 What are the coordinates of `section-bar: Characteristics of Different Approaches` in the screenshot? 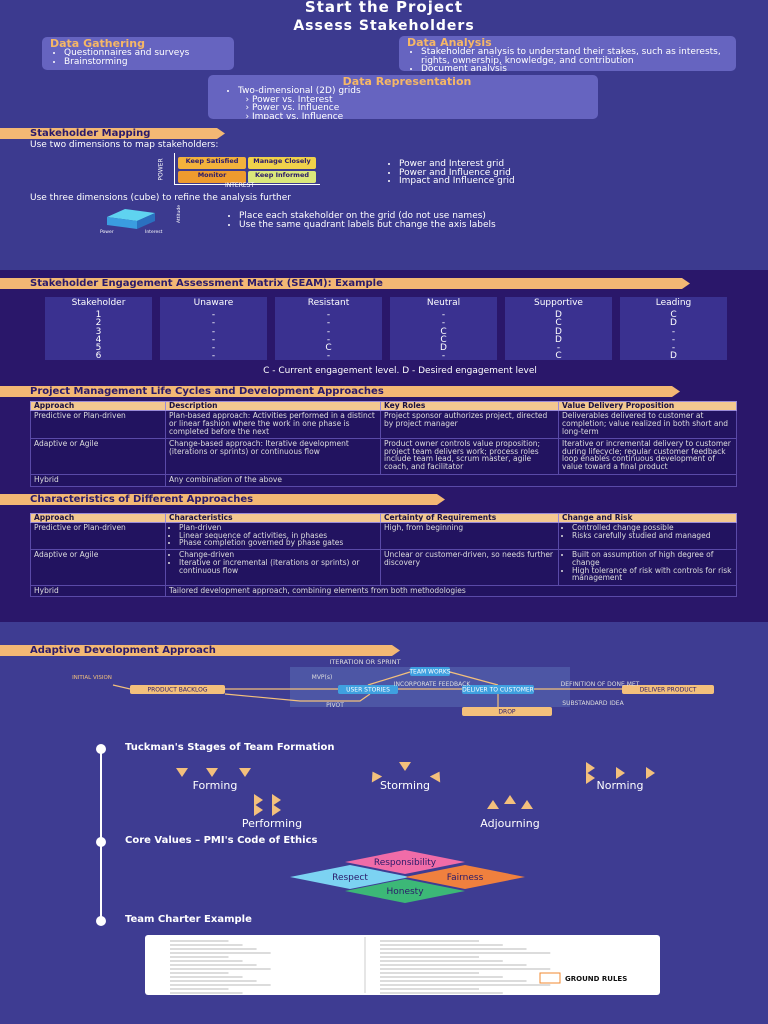 It's located at (222, 499).